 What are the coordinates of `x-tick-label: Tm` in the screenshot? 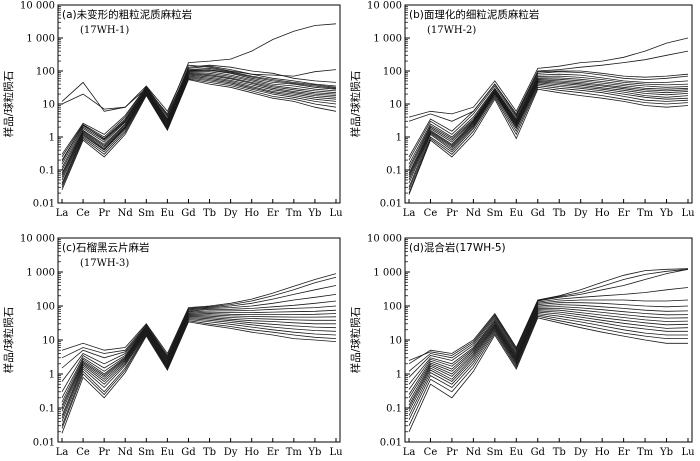 It's located at (294, 452).